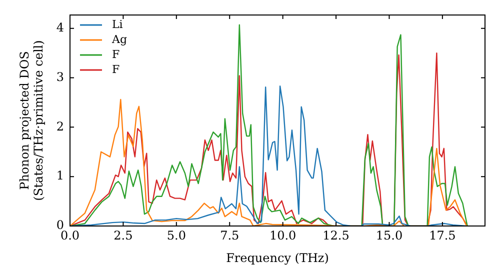 This screenshot has width=500, height=280. I want to click on x-tick-label: 5.0, so click(176, 235).